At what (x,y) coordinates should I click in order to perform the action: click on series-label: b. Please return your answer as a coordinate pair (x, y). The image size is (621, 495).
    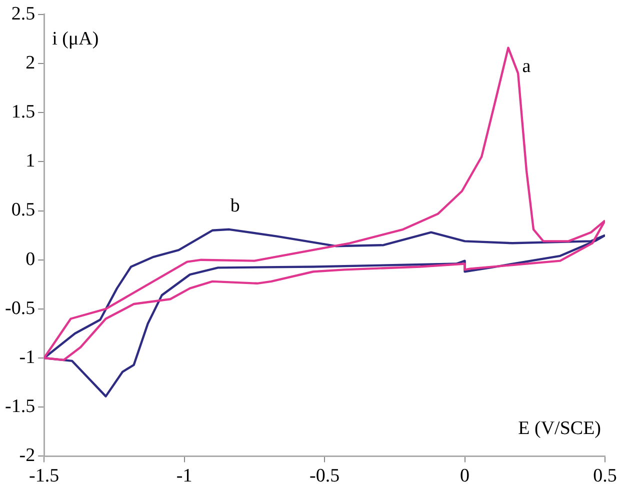
    Looking at the image, I should click on (235, 205).